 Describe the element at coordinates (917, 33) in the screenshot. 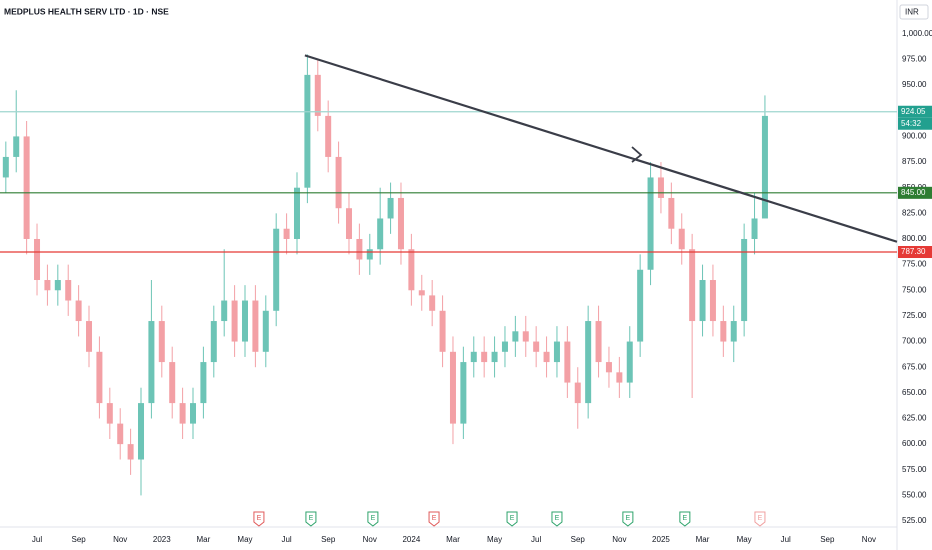

I see `y-tick-label: 1,000.00` at that location.